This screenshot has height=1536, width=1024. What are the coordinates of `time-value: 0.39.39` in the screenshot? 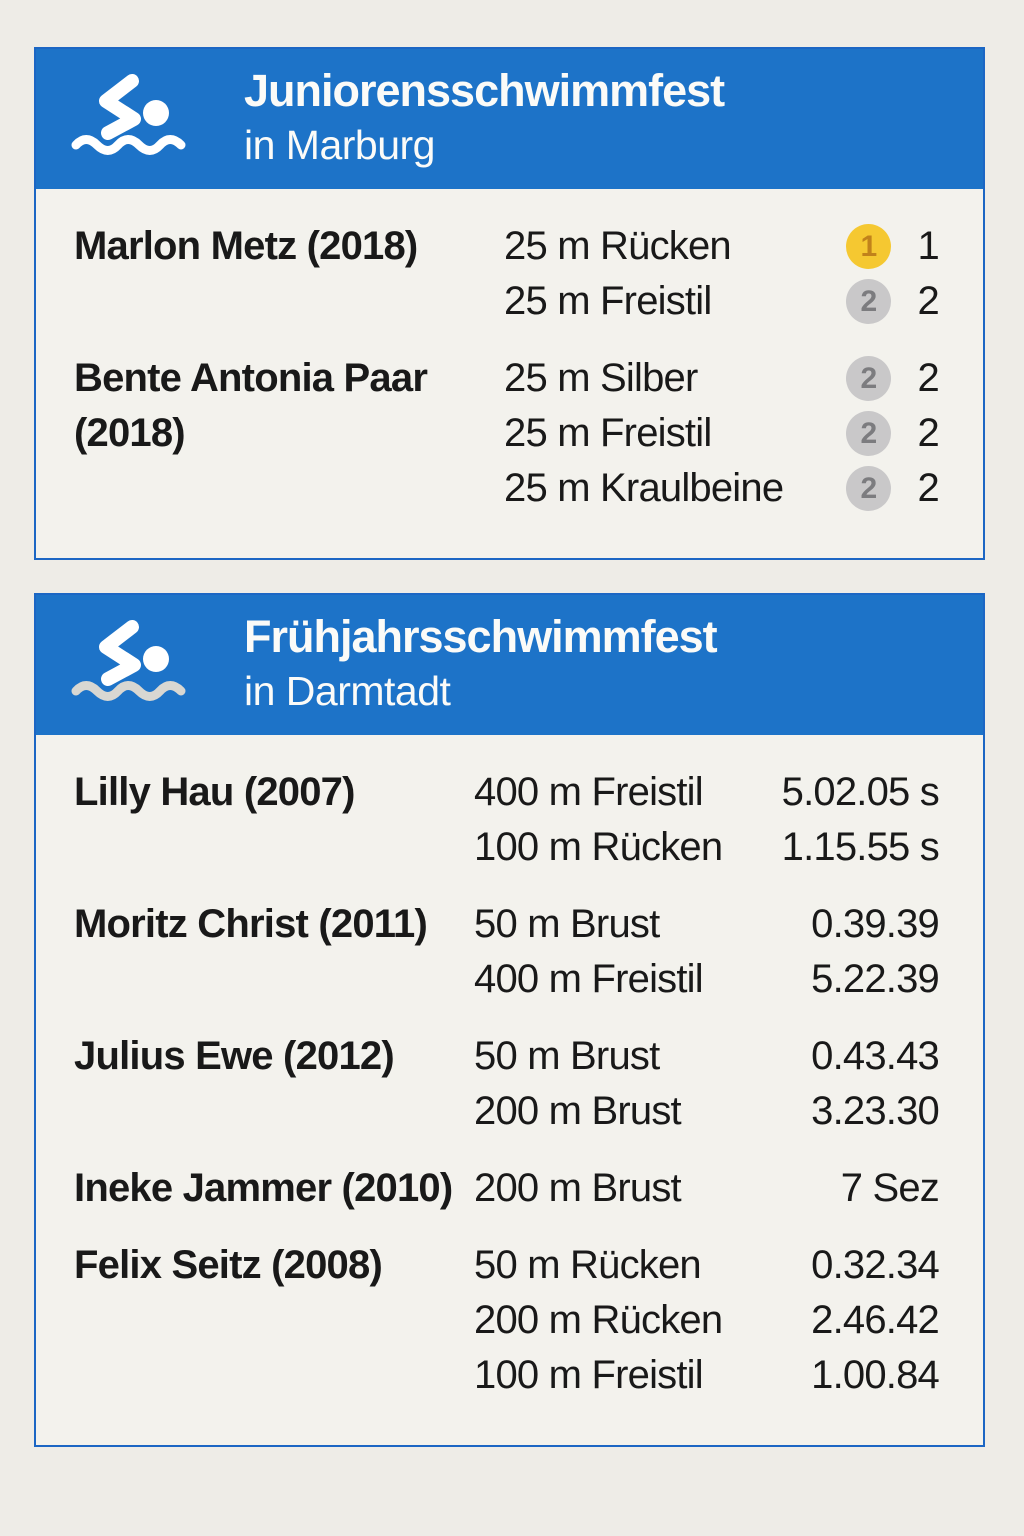 It's located at (875, 924).